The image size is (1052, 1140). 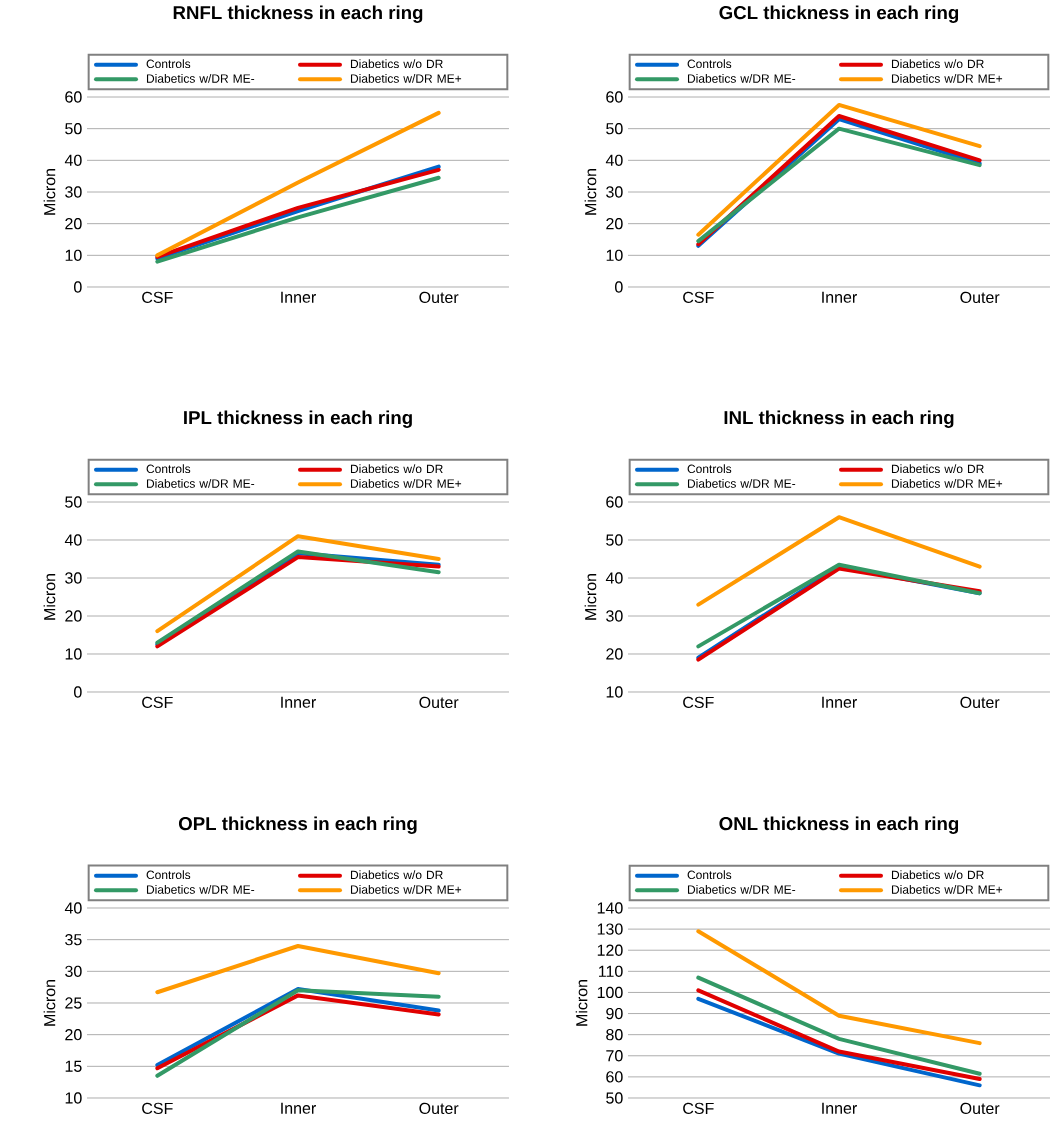 I want to click on y-tick-label: 35, so click(x=73, y=940).